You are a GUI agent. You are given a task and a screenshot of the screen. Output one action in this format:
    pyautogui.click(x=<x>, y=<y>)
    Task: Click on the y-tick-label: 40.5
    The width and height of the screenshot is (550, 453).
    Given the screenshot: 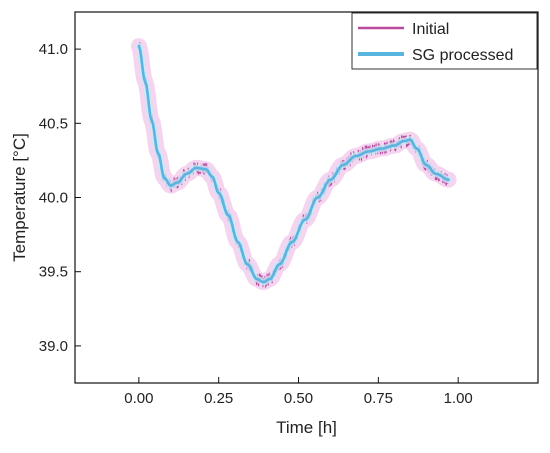 What is the action you would take?
    pyautogui.click(x=53, y=123)
    